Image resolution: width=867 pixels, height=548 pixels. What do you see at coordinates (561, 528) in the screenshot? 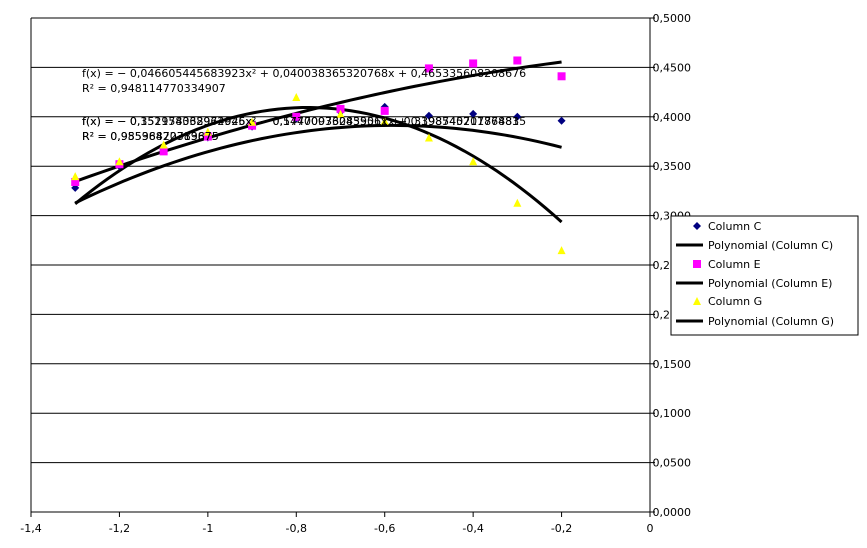
I see `x-tick-label: -0,2` at bounding box center [561, 528].